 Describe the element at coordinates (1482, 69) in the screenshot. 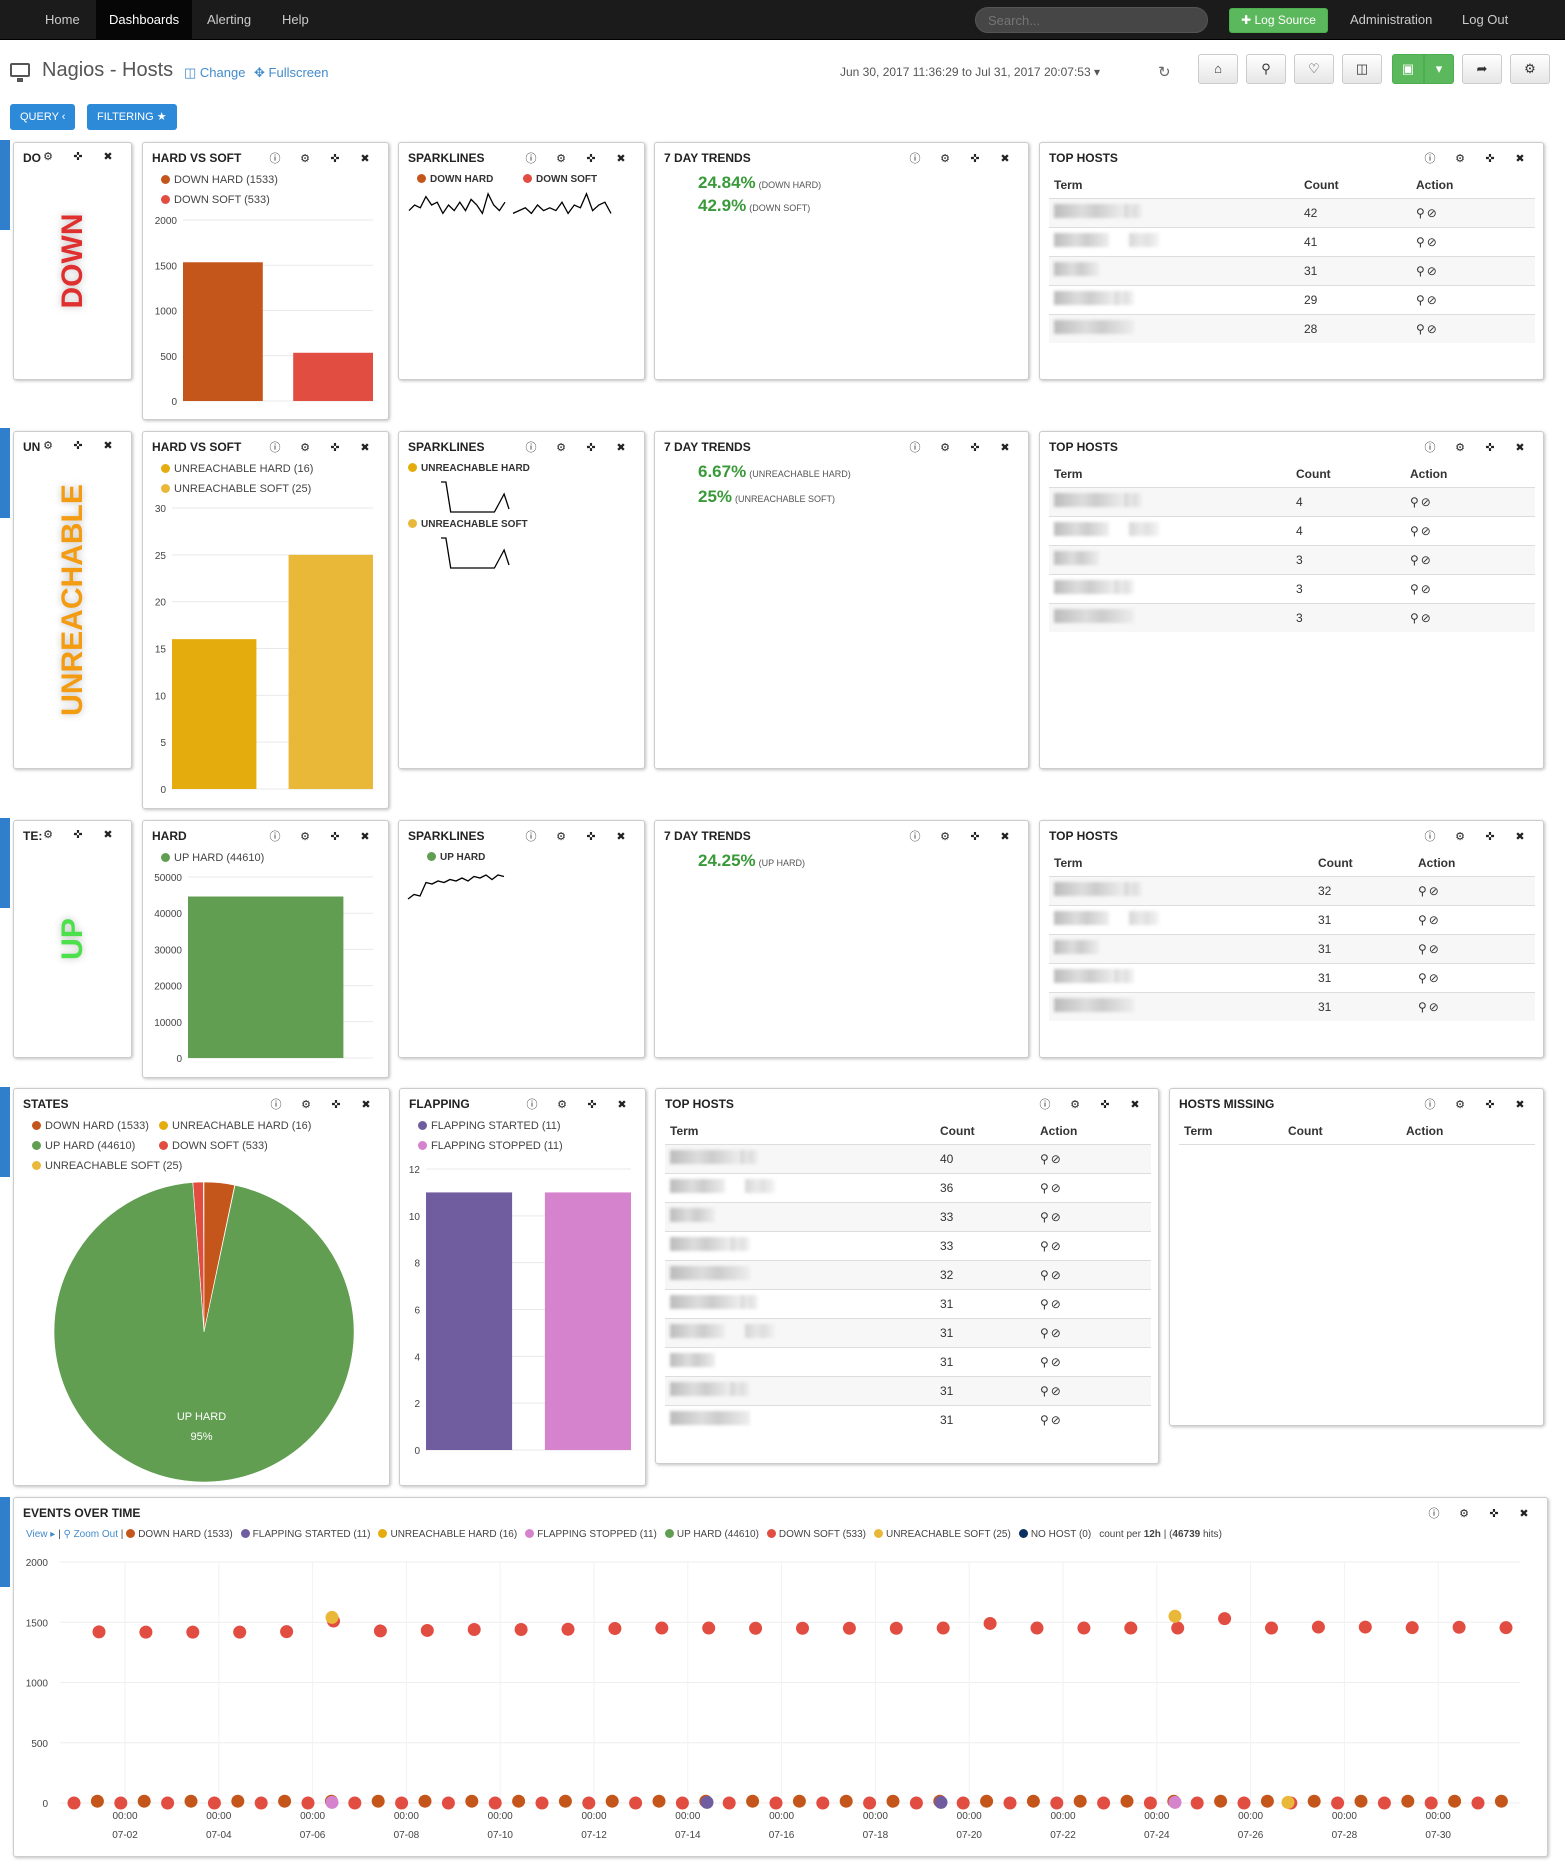

I see `share-button: ➦` at that location.